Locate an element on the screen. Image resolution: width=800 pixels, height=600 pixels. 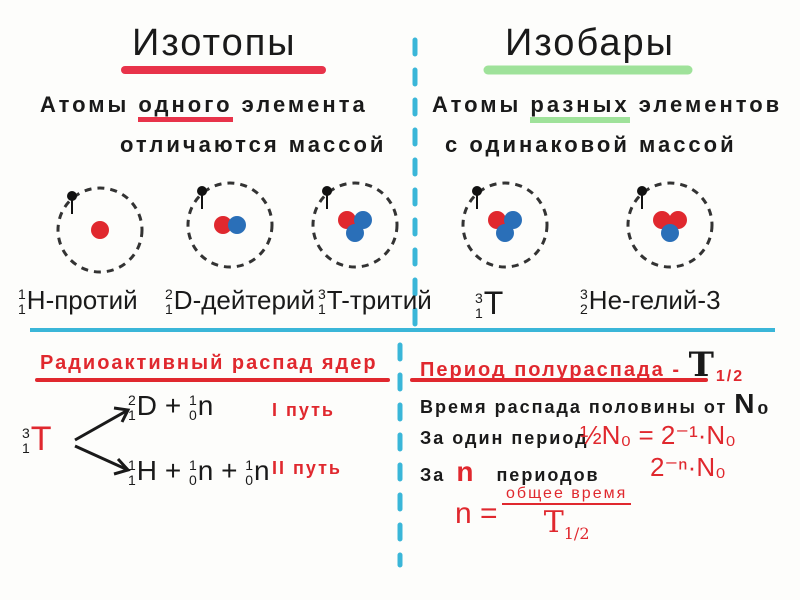
arrow-path2 is located at coordinates (101, 458).